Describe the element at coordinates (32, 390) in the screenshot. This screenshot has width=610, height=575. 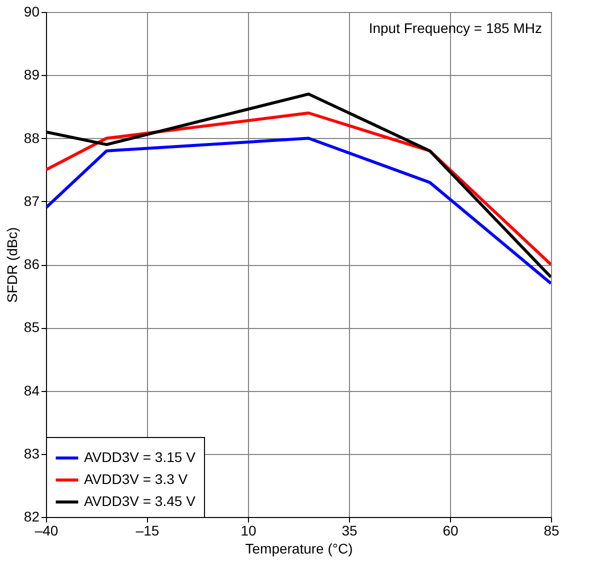
I see `y-tick-label: 84` at that location.